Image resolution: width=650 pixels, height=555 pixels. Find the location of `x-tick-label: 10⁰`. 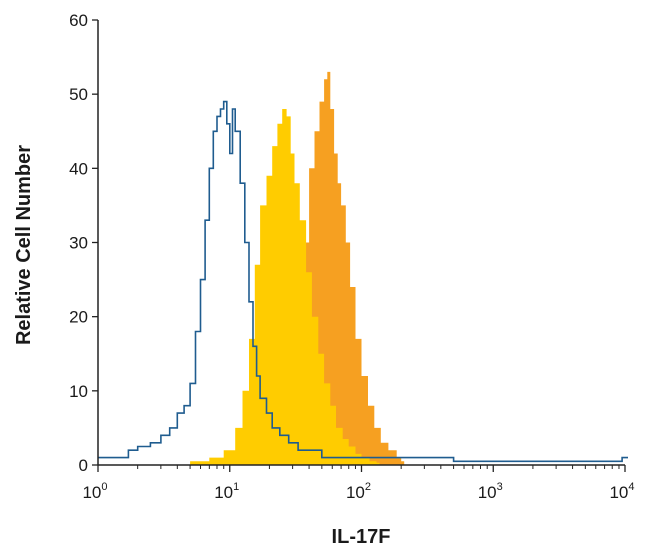

x-tick-label: 10⁰ is located at coordinates (94, 491).